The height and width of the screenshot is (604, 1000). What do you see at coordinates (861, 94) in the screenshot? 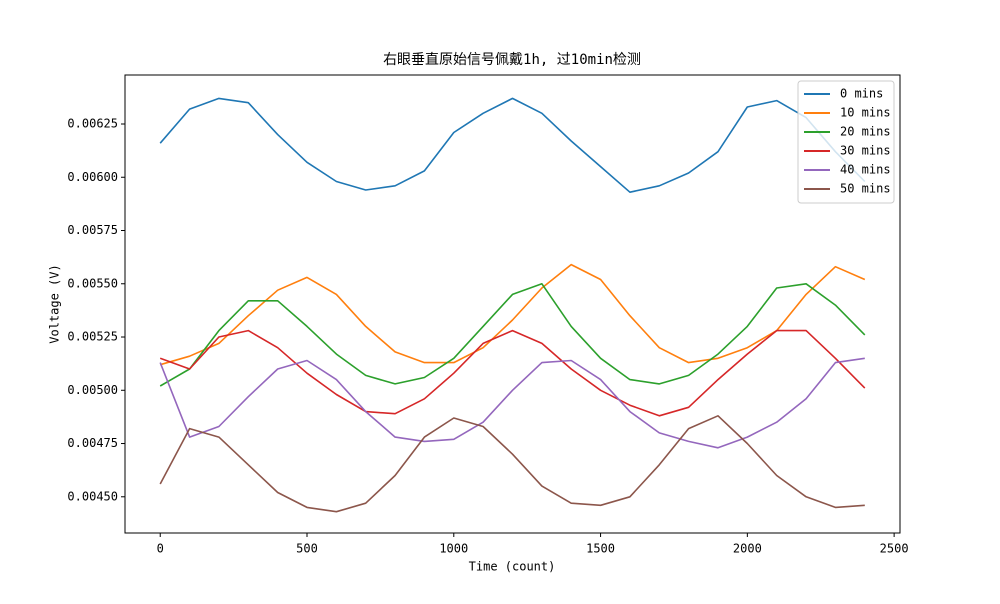
I see `legend-label: 0 mins` at bounding box center [861, 94].